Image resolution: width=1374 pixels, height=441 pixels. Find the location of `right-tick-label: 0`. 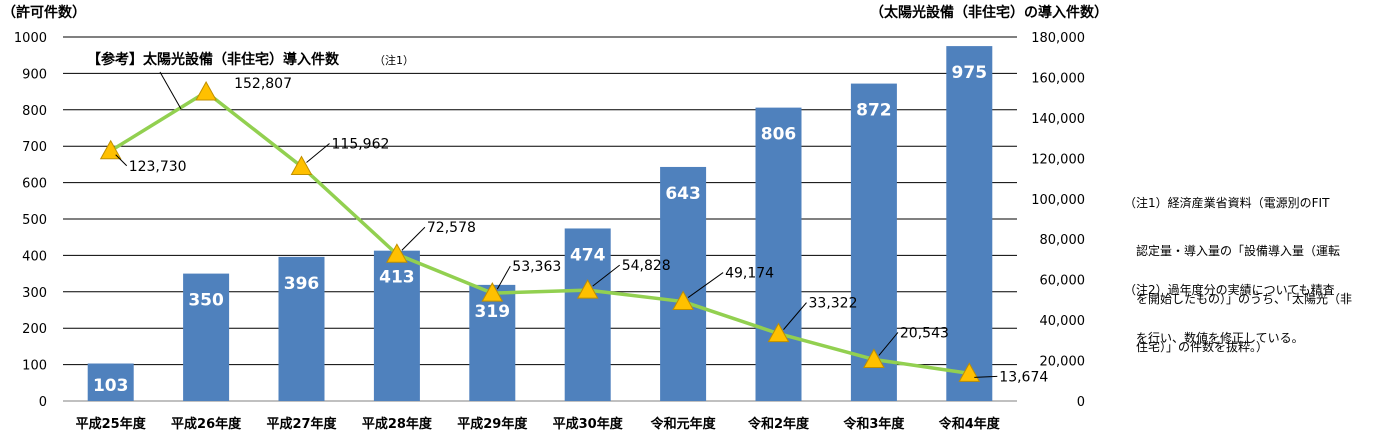

right-tick-label: 0 is located at coordinates (1081, 402).